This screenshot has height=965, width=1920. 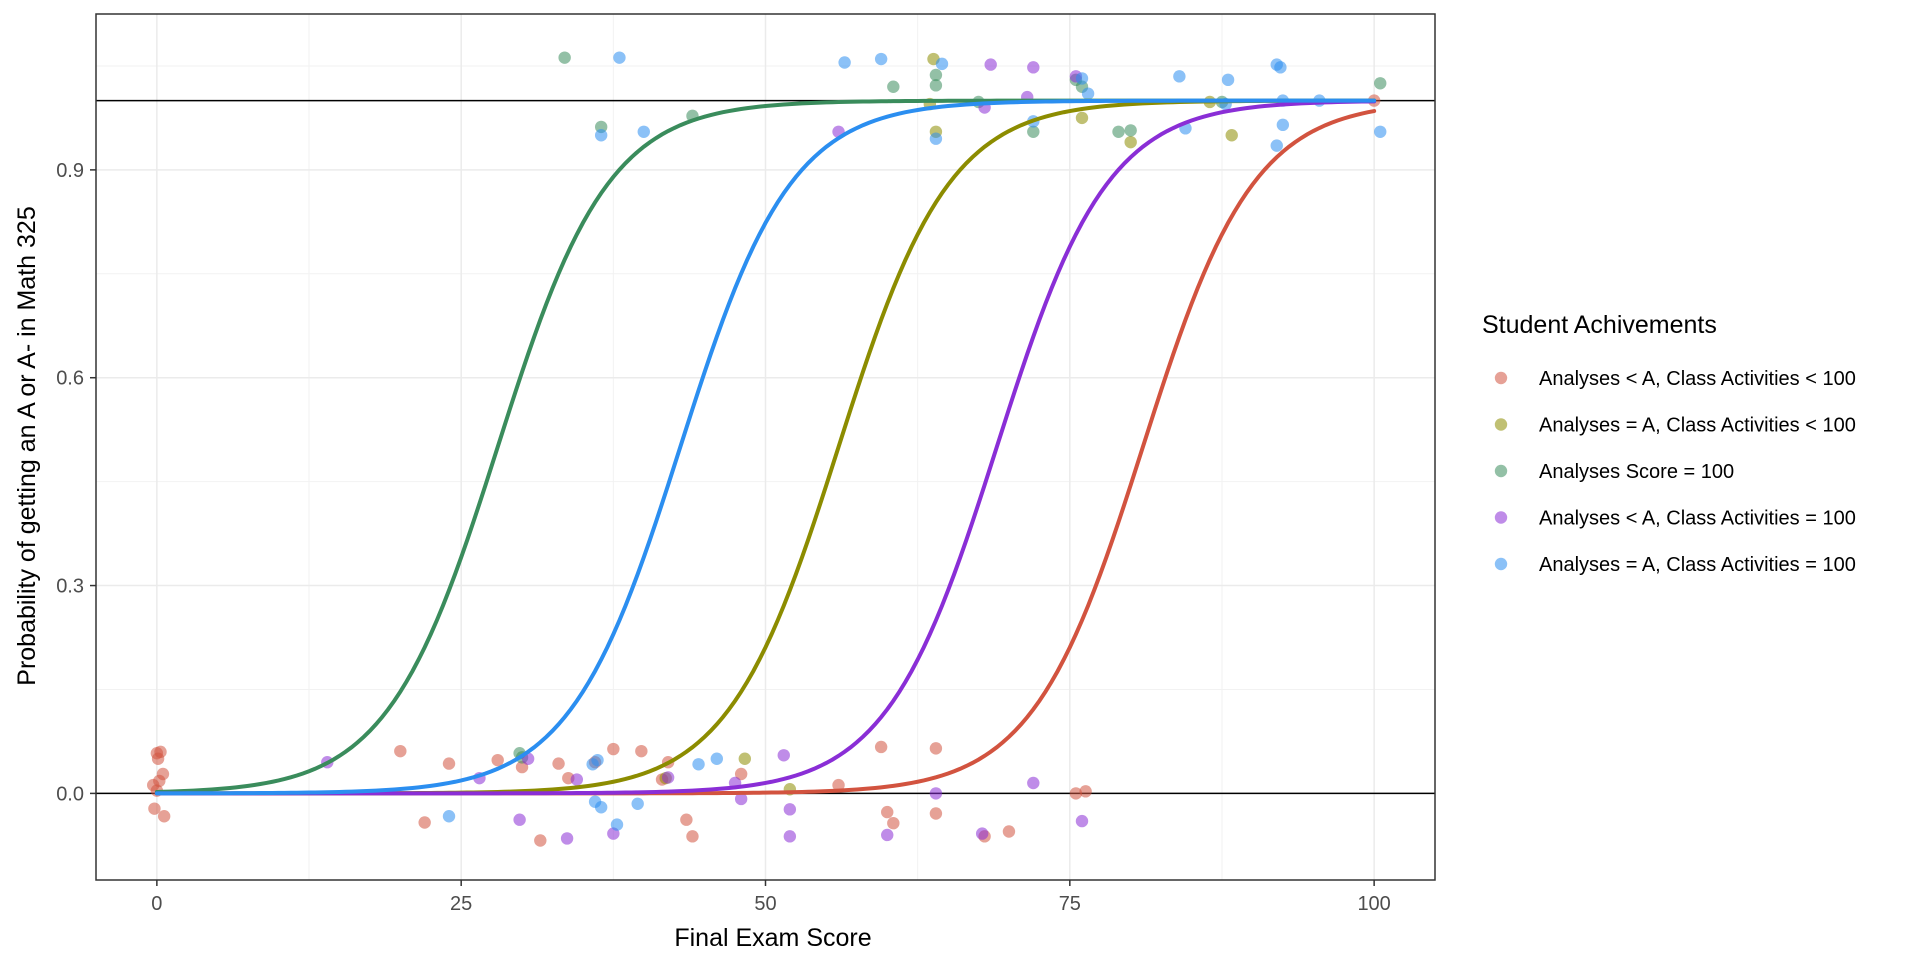 What do you see at coordinates (1697, 426) in the screenshot?
I see `legend-label: Analyses = A, Class Activities < 100` at bounding box center [1697, 426].